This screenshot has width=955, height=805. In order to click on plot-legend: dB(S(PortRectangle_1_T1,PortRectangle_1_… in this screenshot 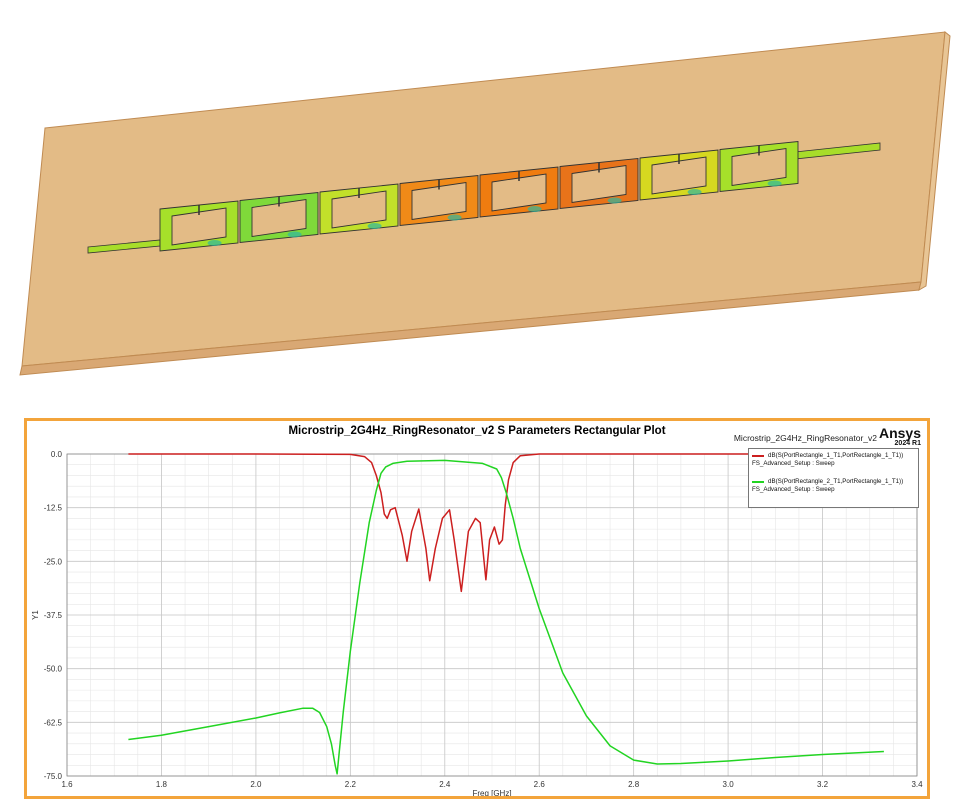, I will do `click(833, 478)`.